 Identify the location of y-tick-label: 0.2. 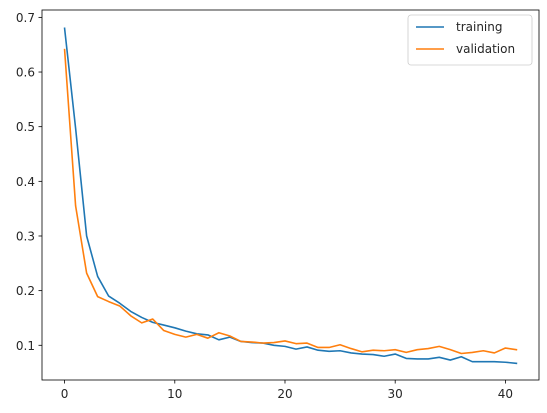
(25, 291).